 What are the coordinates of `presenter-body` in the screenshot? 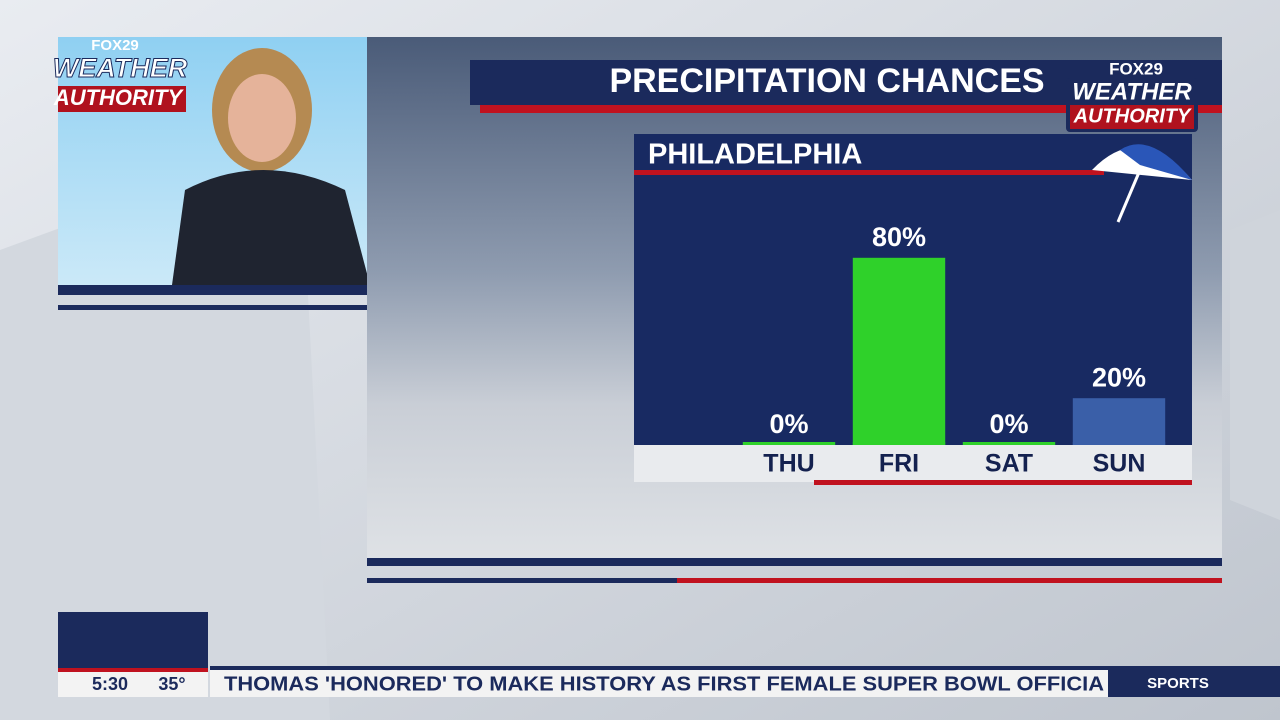 It's located at (271, 227).